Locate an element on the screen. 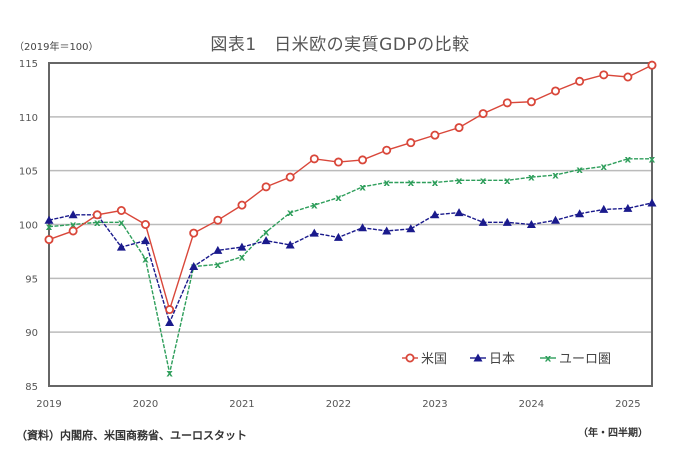 The image size is (680, 468). legend-item: x ユーロ圏 is located at coordinates (575, 359).